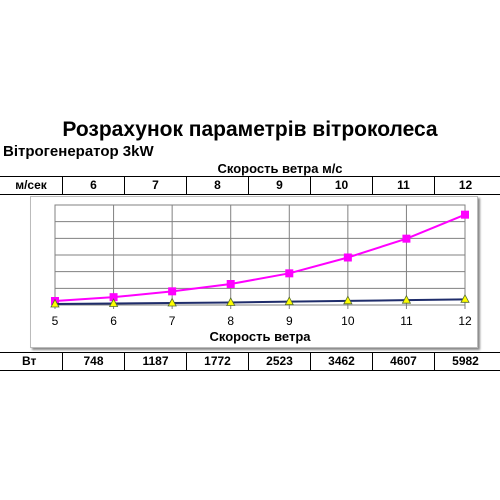 Image resolution: width=500 pixels, height=500 pixels. What do you see at coordinates (78, 151) in the screenshot?
I see `generator-subtitle: Вітрогенератор 3kW` at bounding box center [78, 151].